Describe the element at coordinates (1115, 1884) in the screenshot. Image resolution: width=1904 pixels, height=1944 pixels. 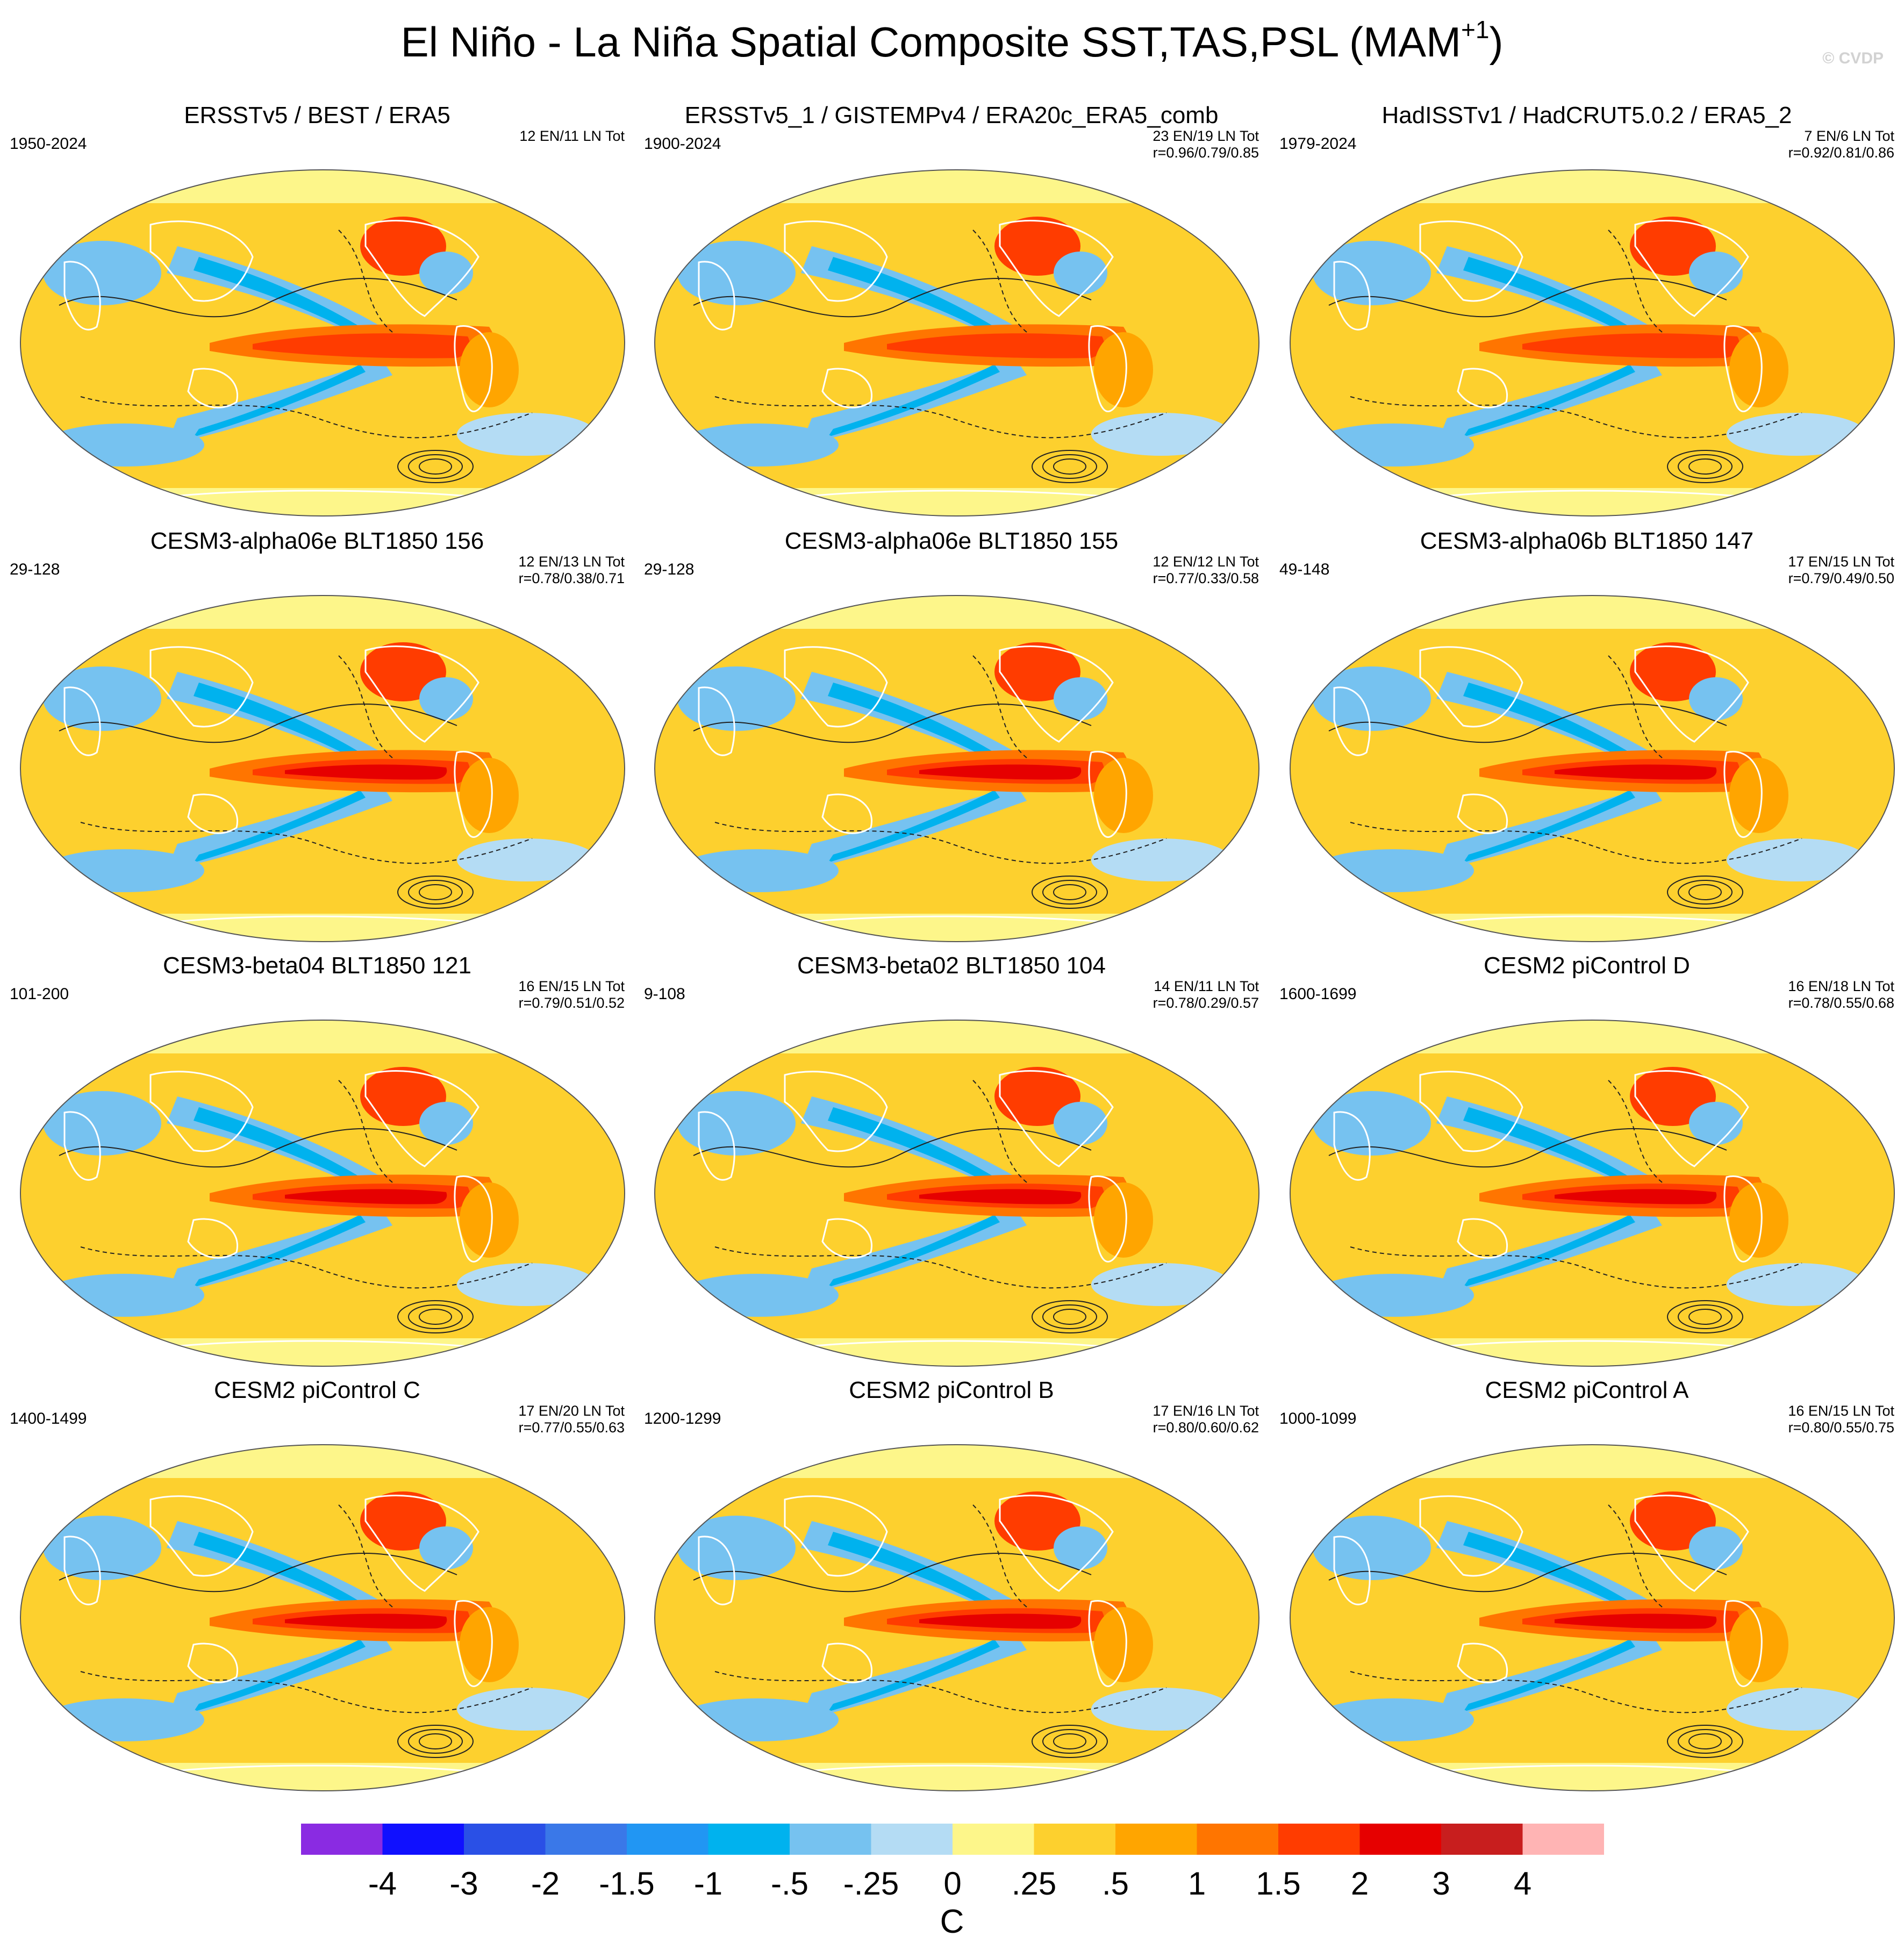
I see `colorbar-tick-label: .5` at that location.